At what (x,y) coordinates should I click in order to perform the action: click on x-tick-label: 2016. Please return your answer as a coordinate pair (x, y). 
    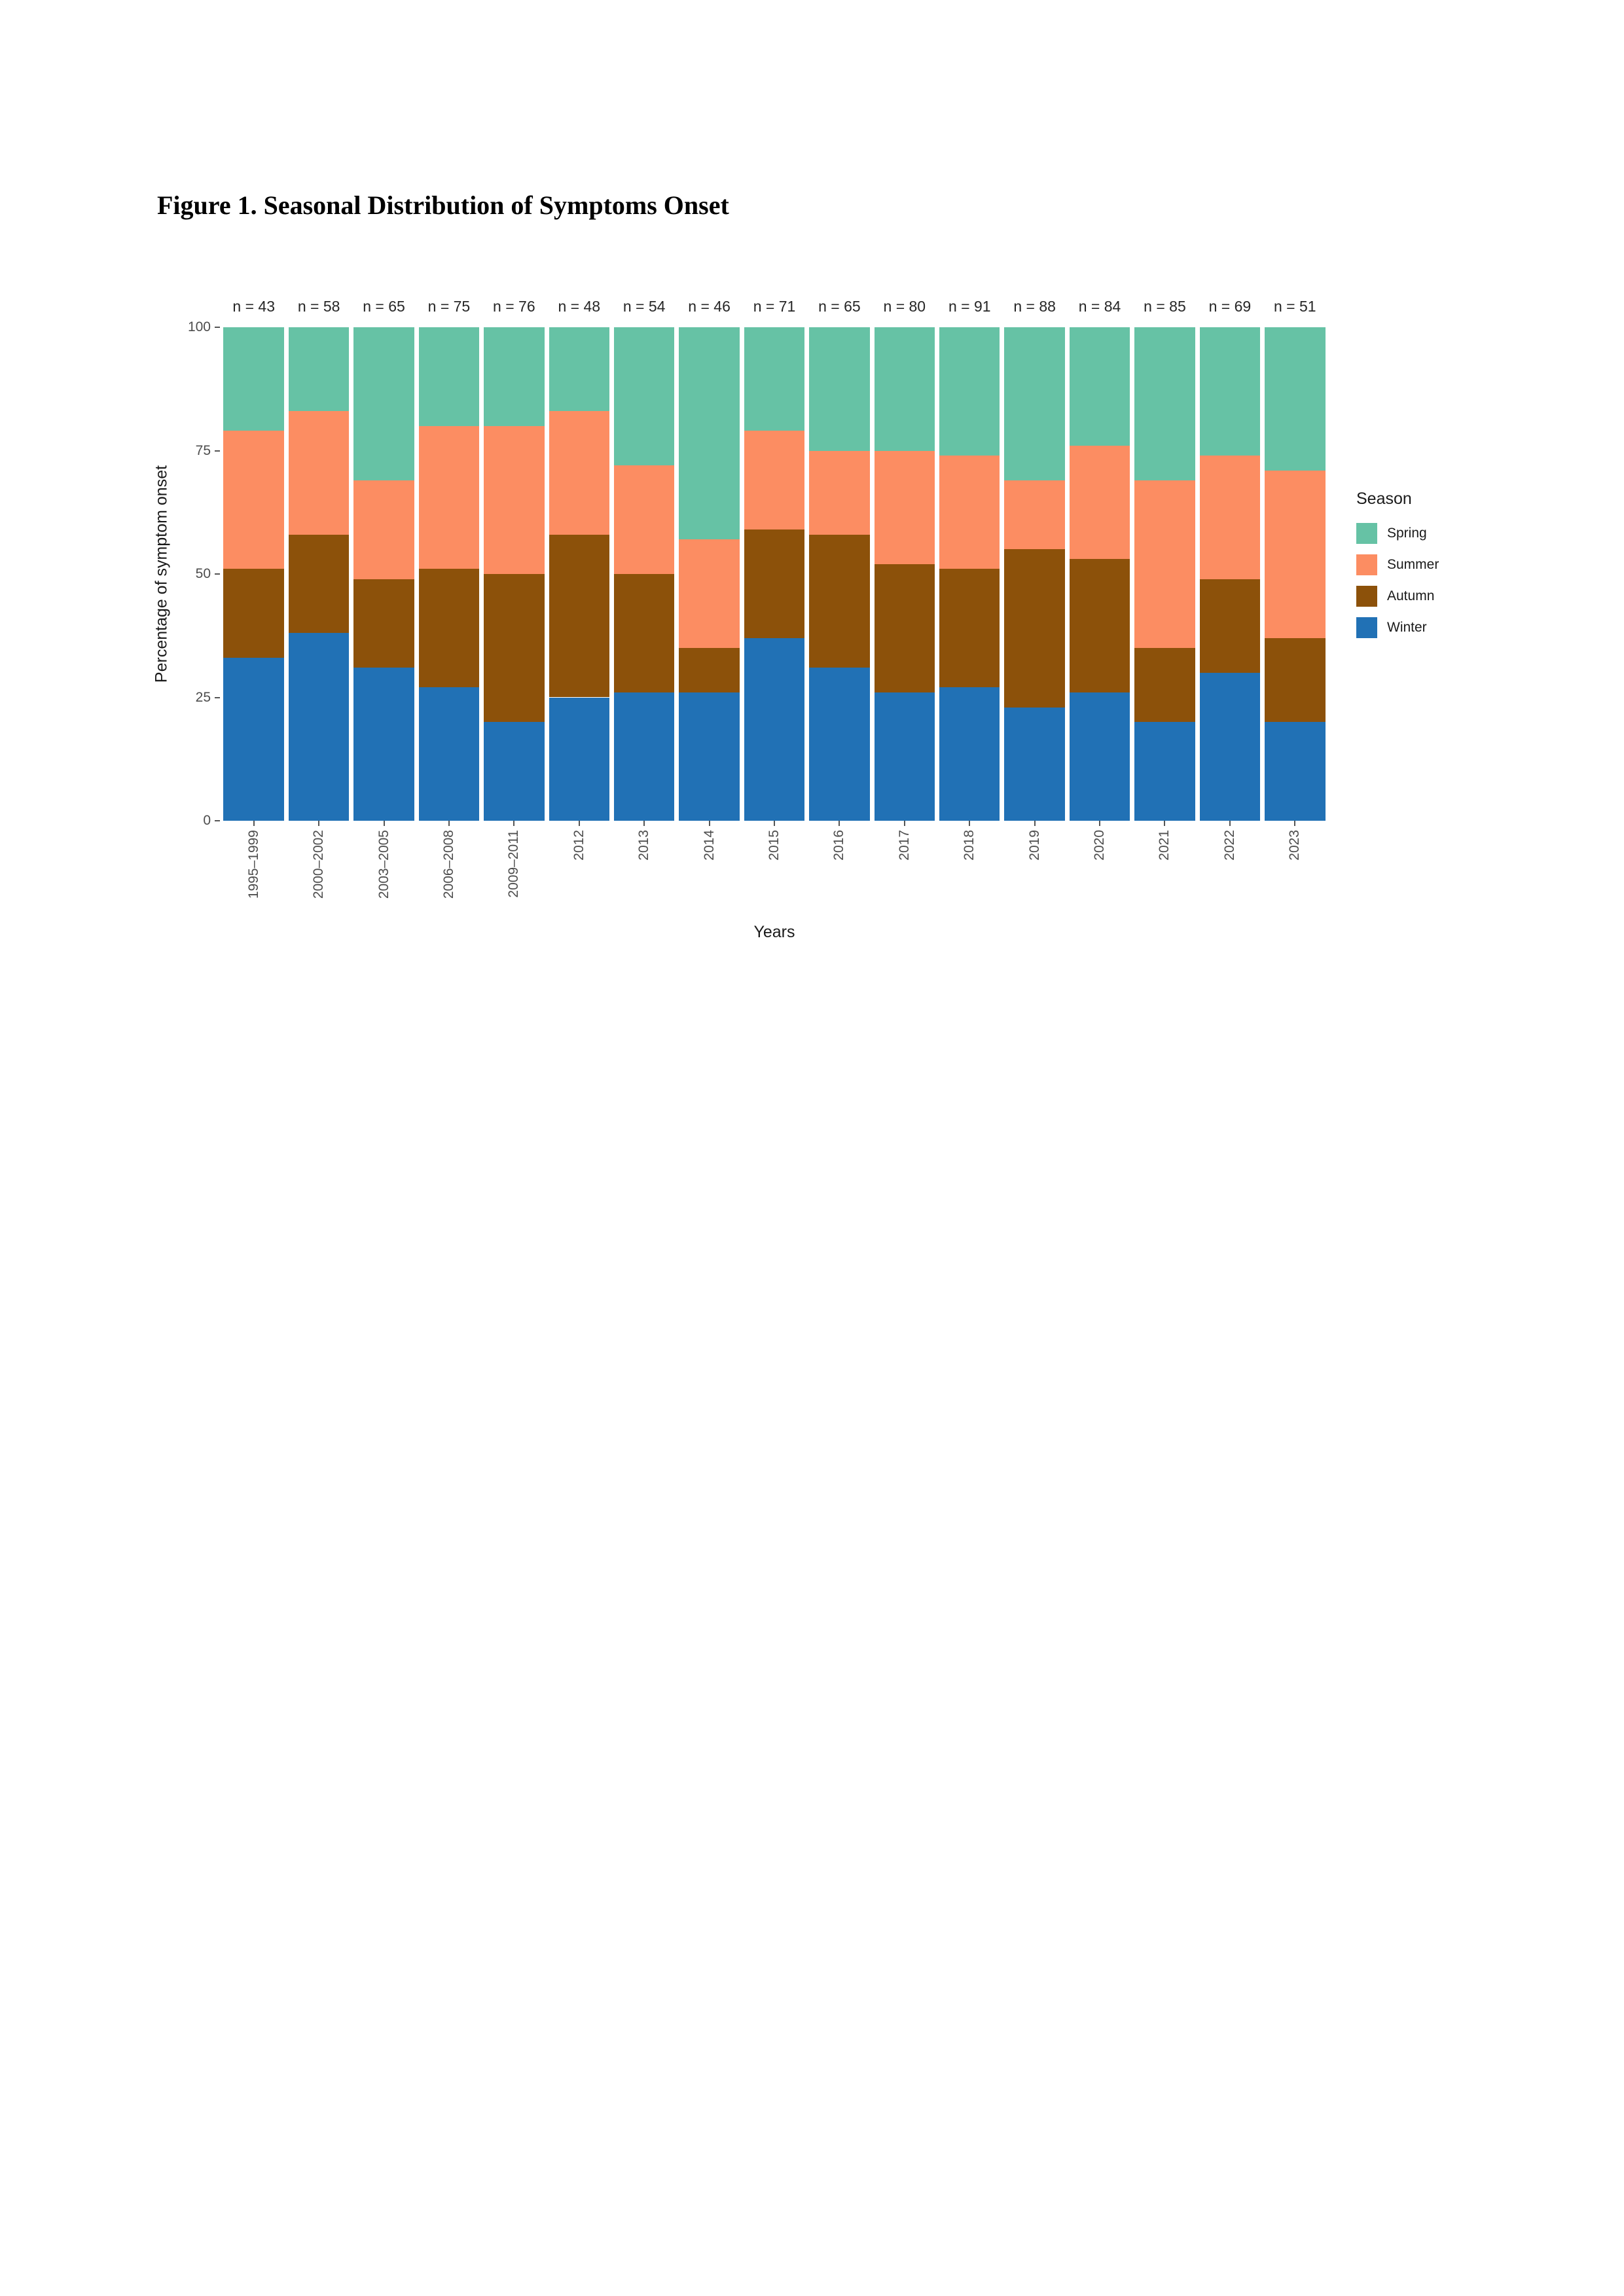
    Looking at the image, I should click on (839, 845).